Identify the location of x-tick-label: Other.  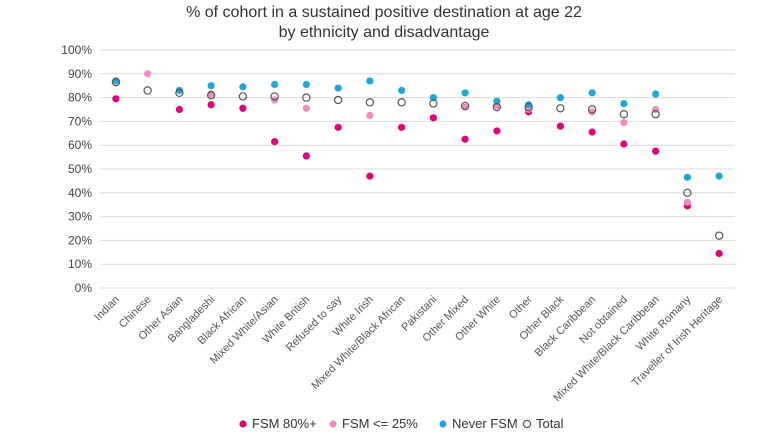
(521, 307).